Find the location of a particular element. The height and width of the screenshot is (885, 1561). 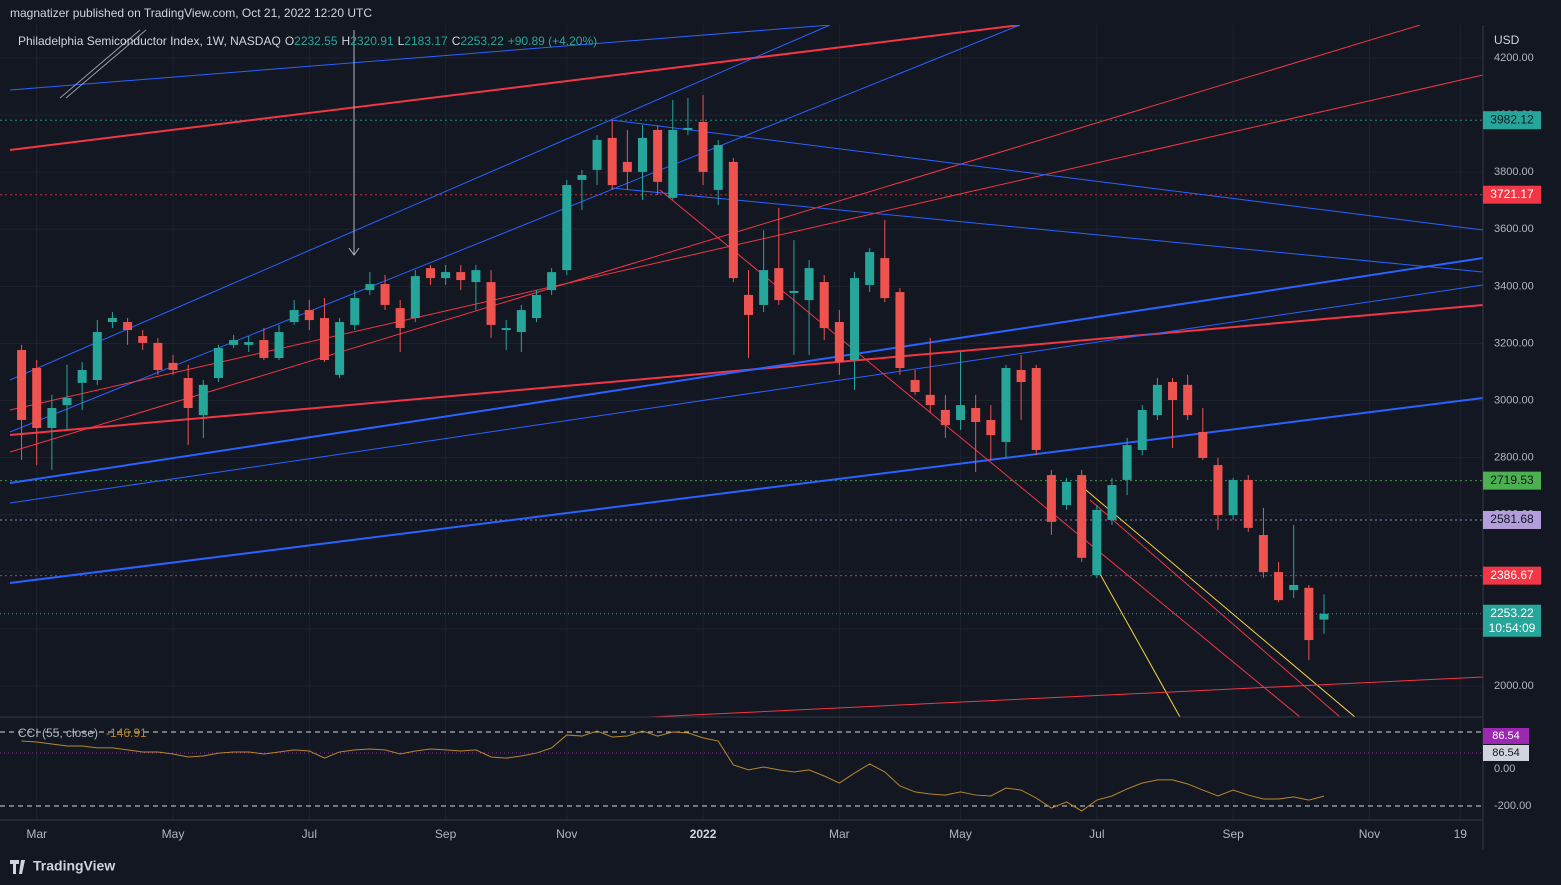

y-tick-label: 3000.00 is located at coordinates (1514, 400).